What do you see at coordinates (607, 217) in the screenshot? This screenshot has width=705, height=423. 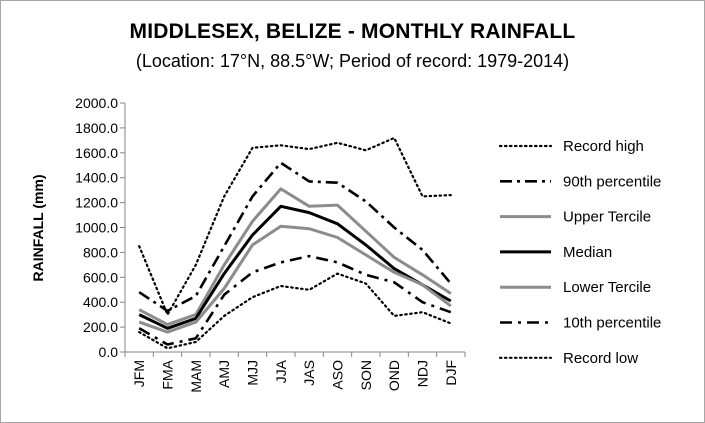 I see `legend-label-upper-tercile: Upper Tercile` at bounding box center [607, 217].